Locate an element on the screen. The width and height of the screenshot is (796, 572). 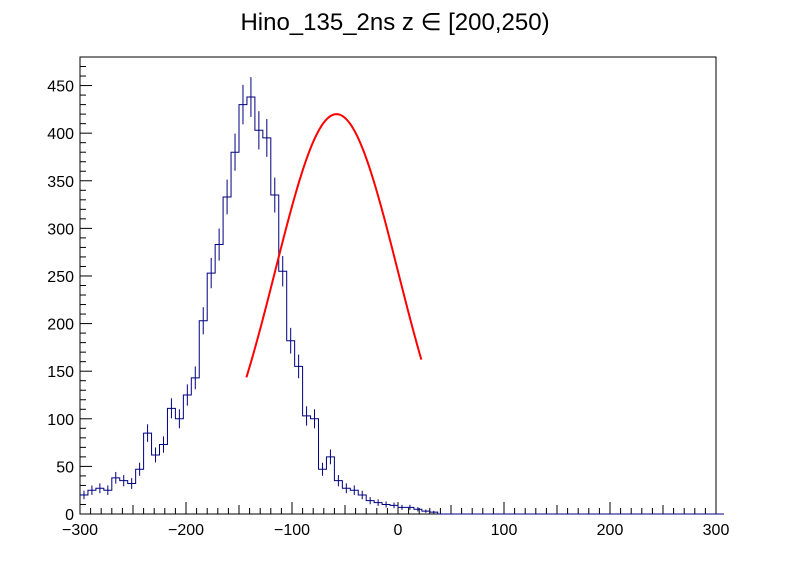
y-tick-label: 450 is located at coordinates (60, 87).